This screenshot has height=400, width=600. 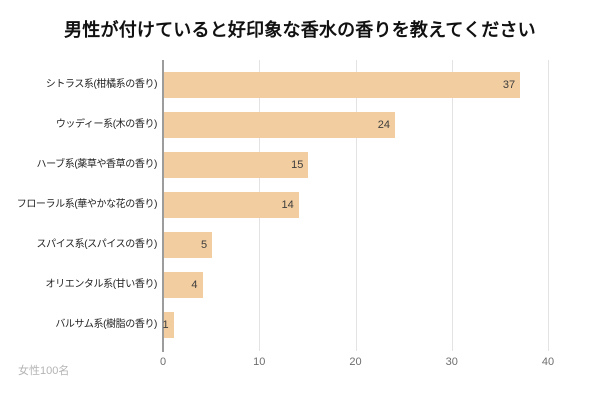 What do you see at coordinates (293, 245) in the screenshot?
I see `bar-row: スパイス系(スパイスの香り) 5` at bounding box center [293, 245].